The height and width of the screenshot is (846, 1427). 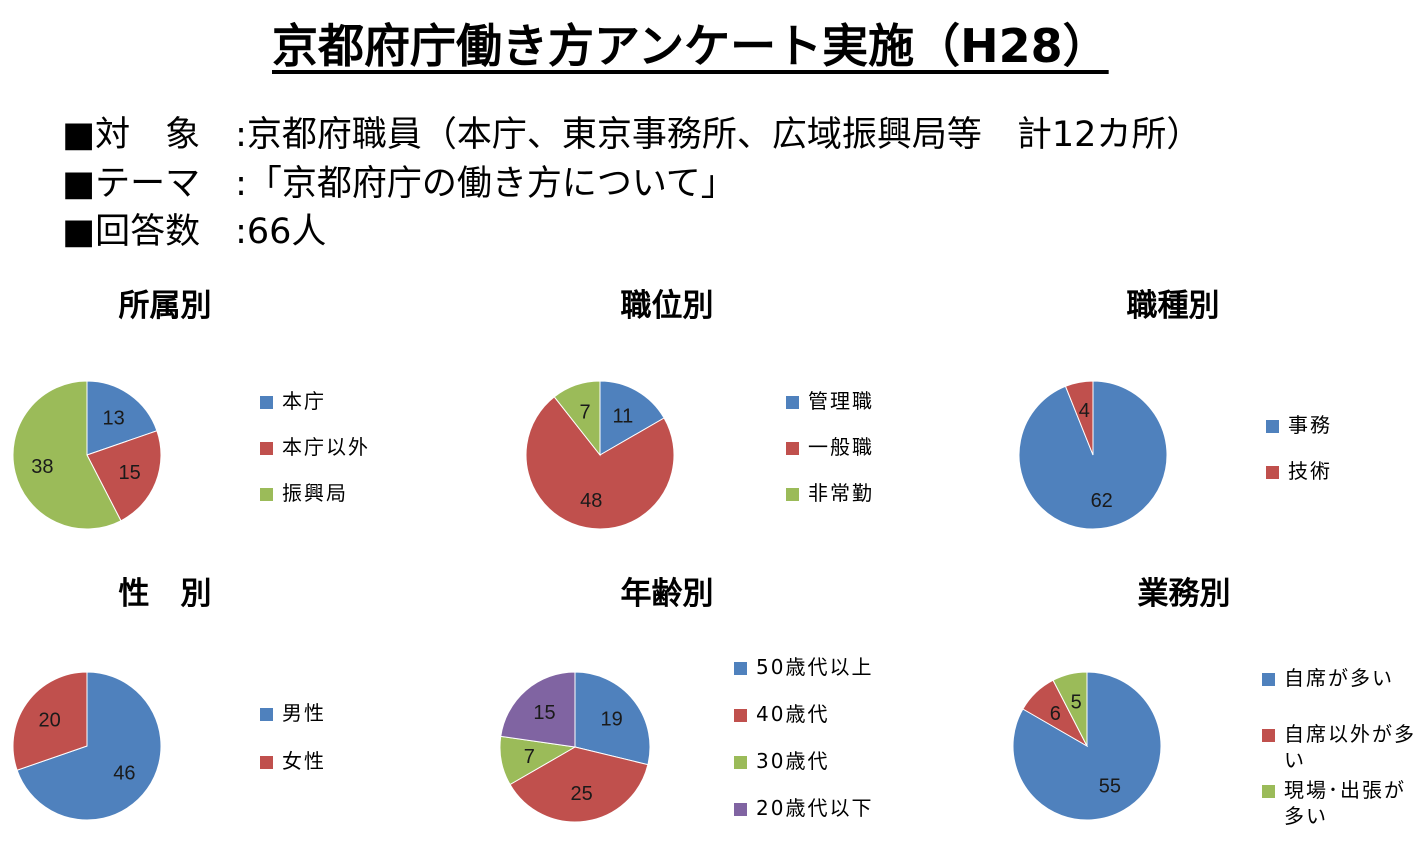 What do you see at coordinates (1184, 594) in the screenshot?
I see `chart-title: 業務別` at bounding box center [1184, 594].